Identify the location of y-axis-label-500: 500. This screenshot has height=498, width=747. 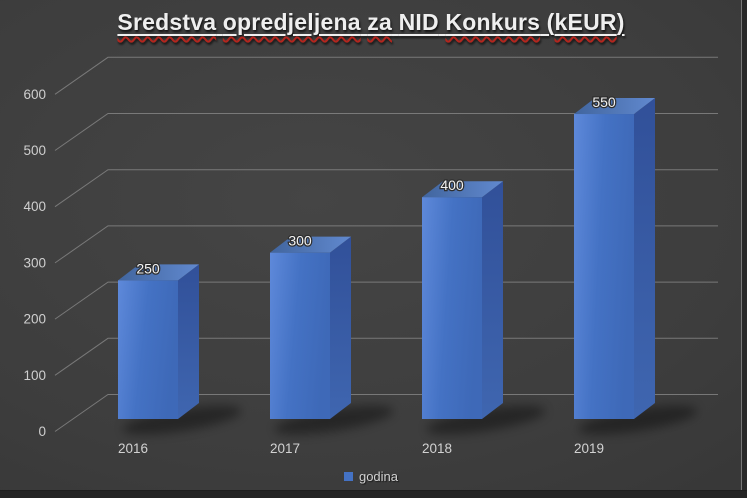
(34, 150).